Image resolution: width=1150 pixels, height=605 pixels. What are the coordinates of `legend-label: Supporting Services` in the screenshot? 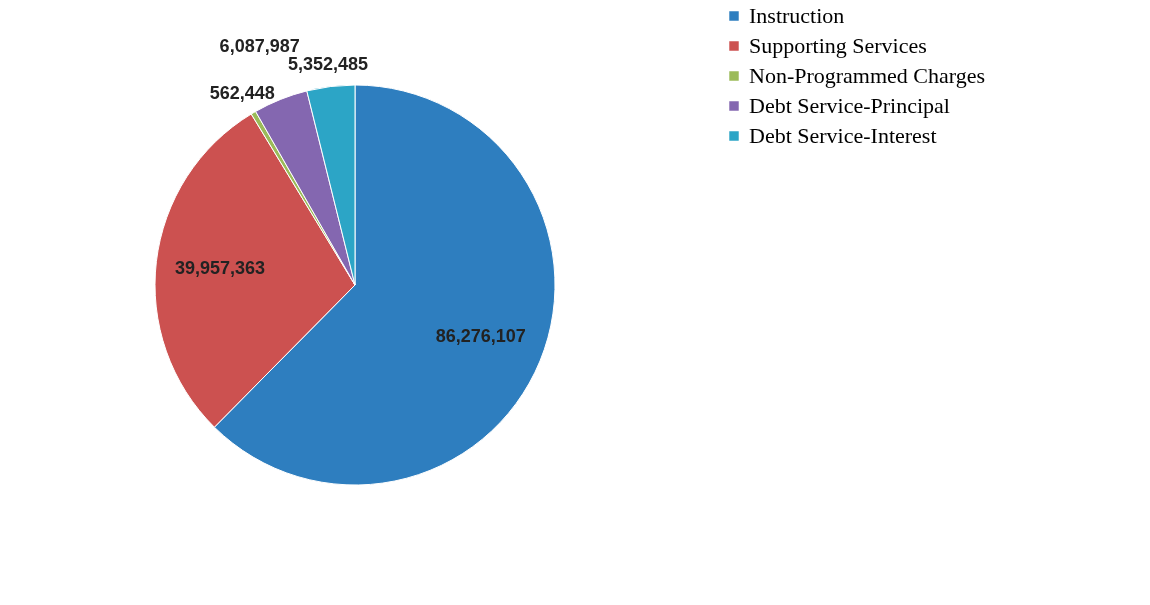 It's located at (838, 45).